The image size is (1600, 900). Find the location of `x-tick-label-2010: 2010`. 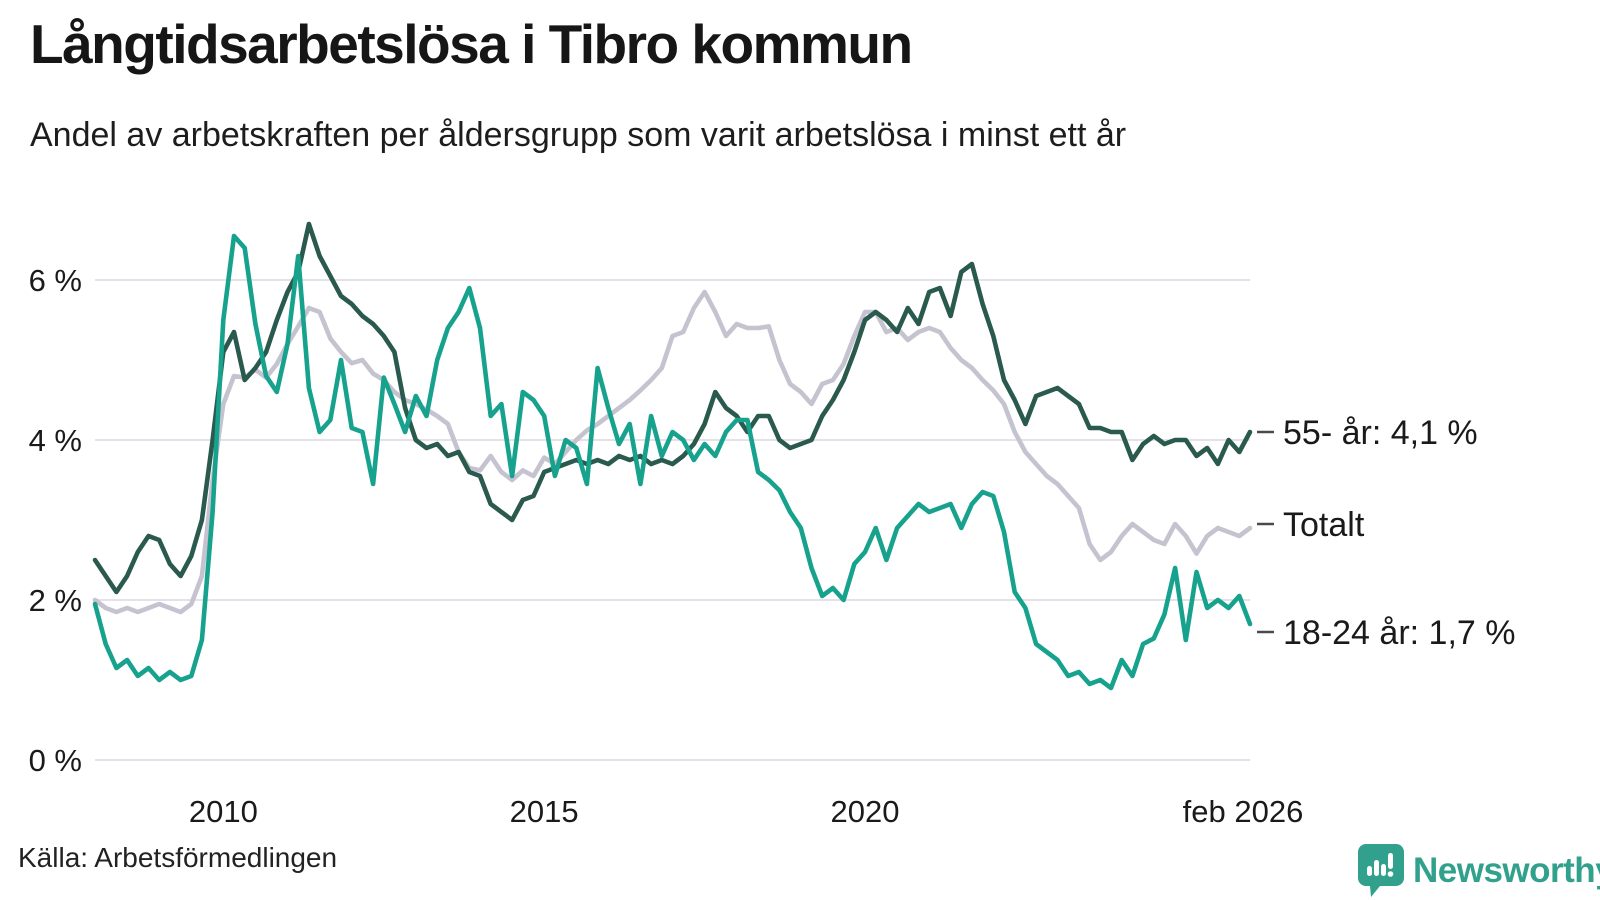

x-tick-label-2010: 2010 is located at coordinates (223, 811).